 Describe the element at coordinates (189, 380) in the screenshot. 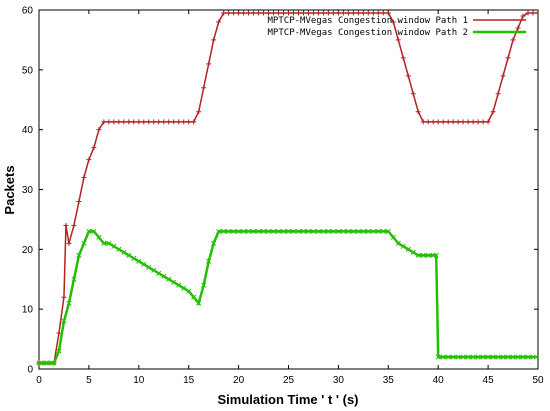

I see `x-tick-label: 15` at that location.